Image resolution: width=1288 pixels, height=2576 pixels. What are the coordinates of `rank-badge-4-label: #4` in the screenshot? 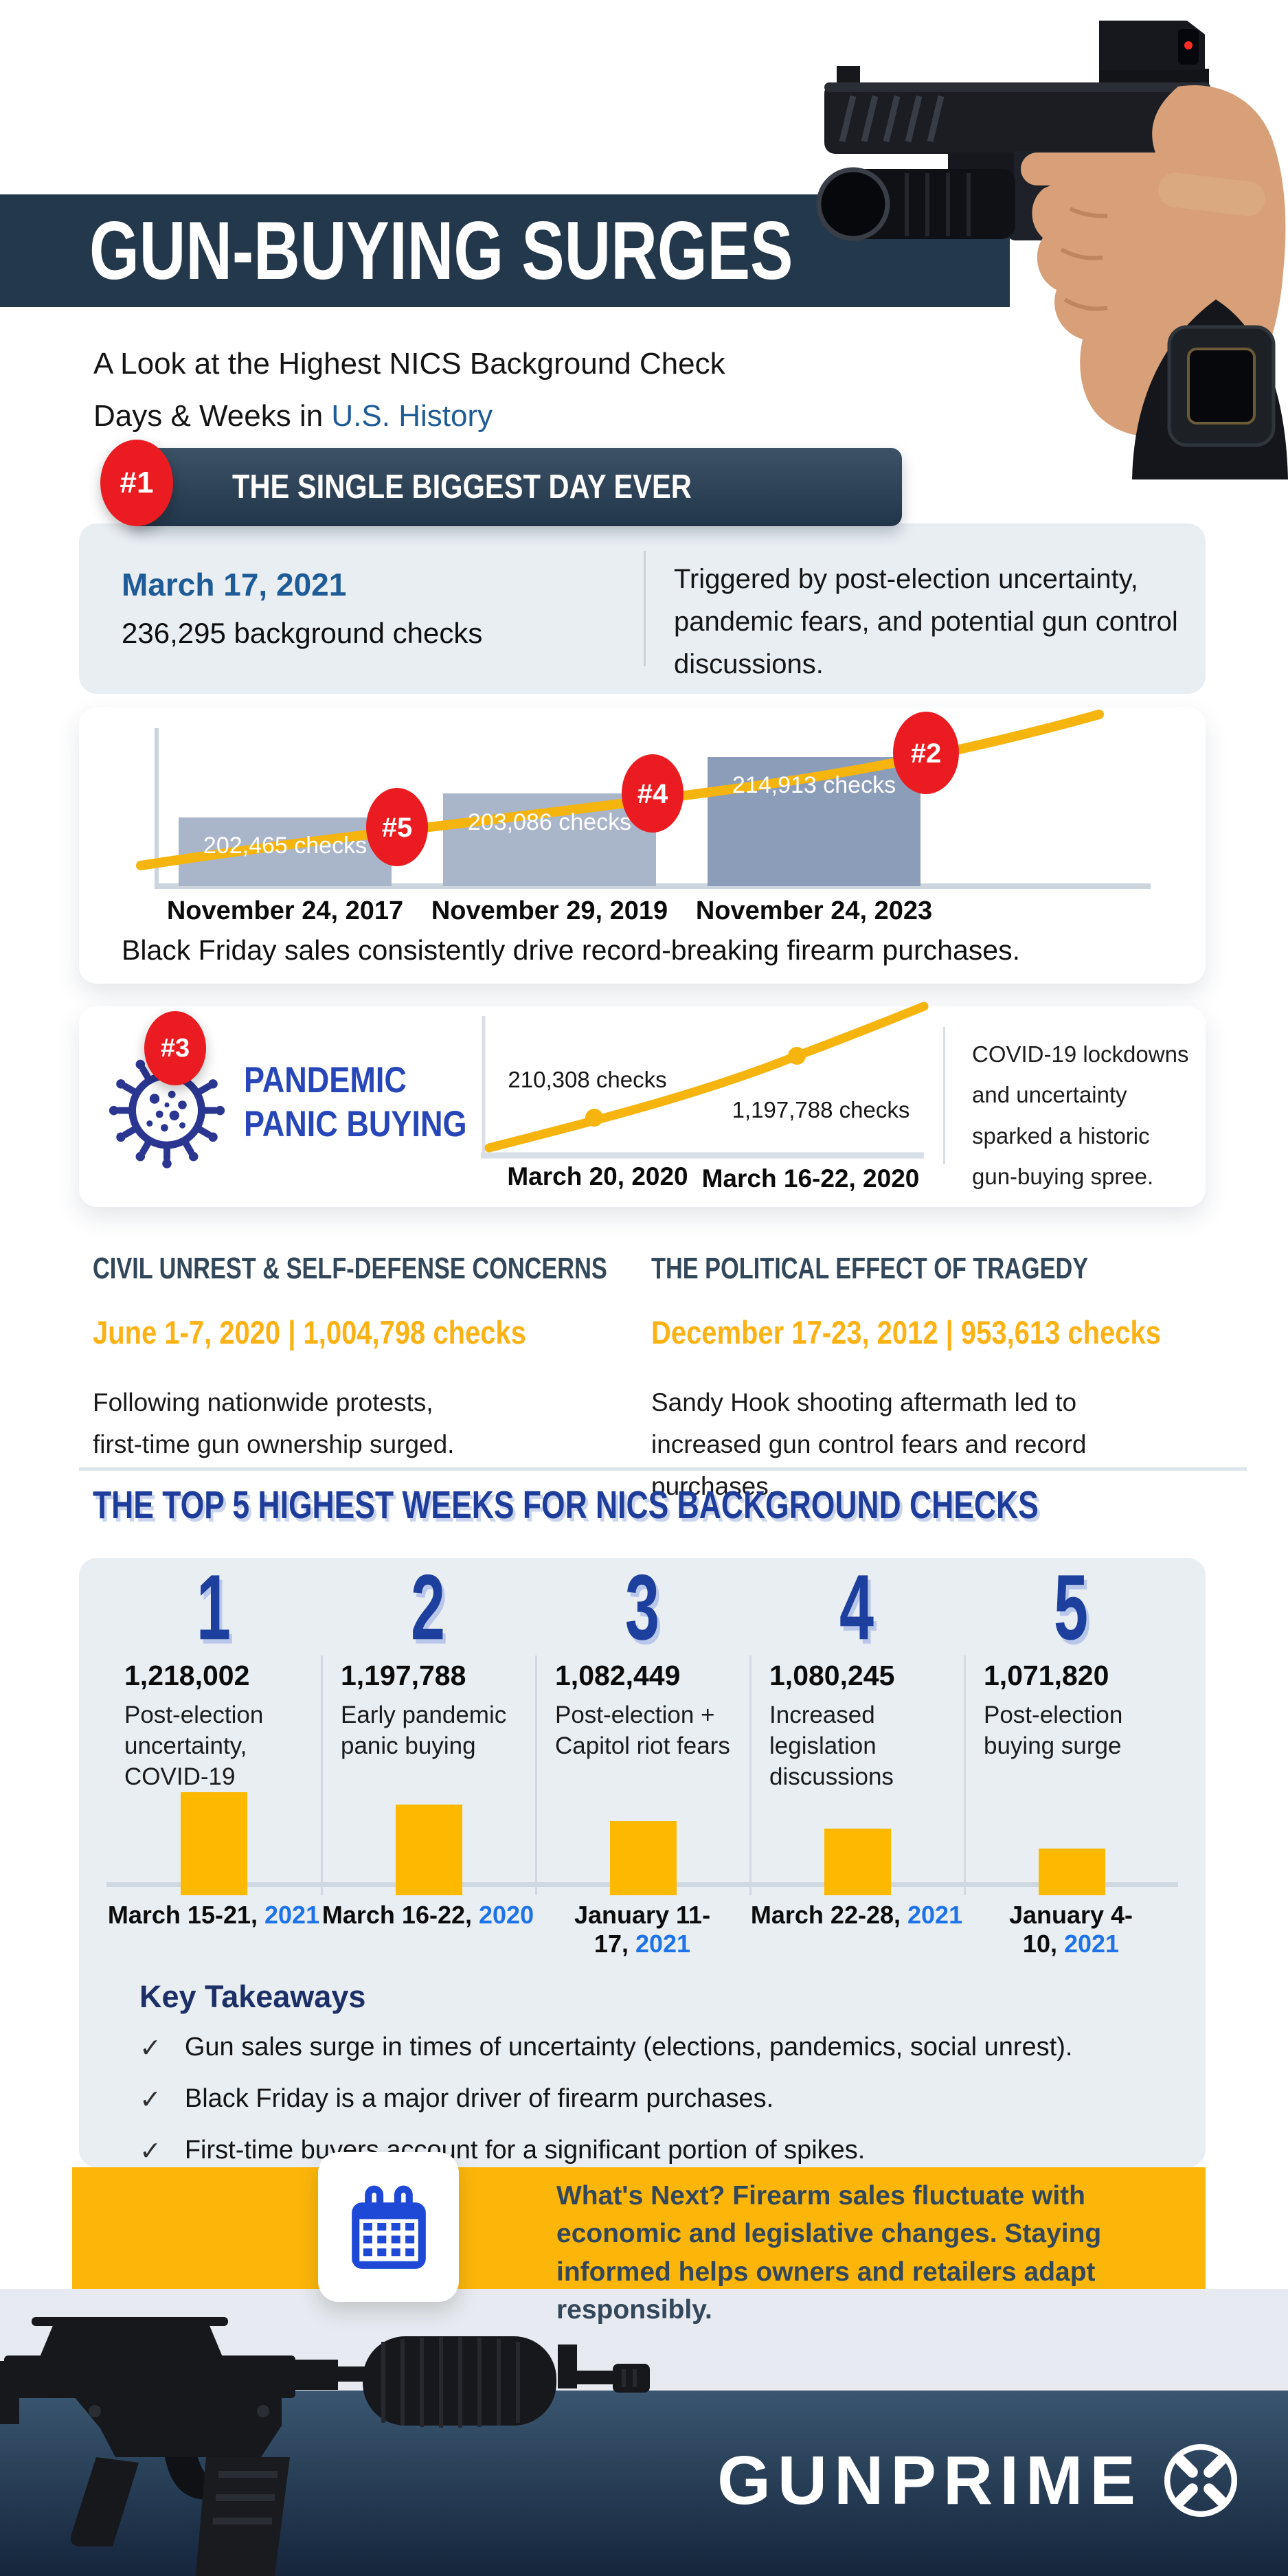 It's located at (652, 794).